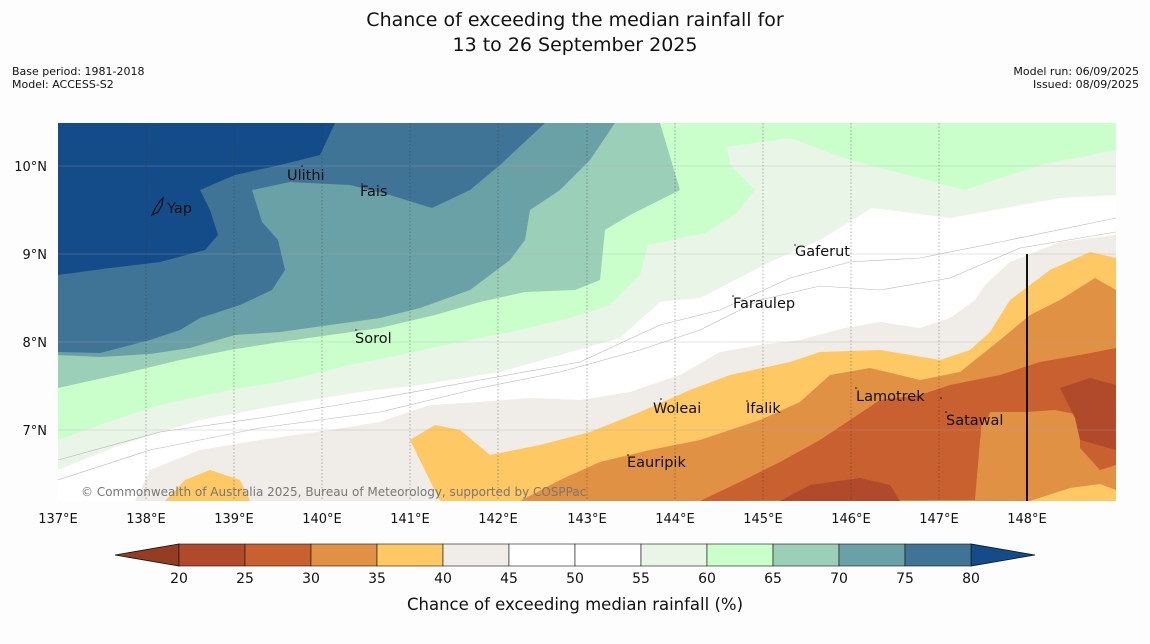 Image resolution: width=1150 pixels, height=644 pixels. Describe the element at coordinates (905, 579) in the screenshot. I see `colorbar-tick: 75` at that location.